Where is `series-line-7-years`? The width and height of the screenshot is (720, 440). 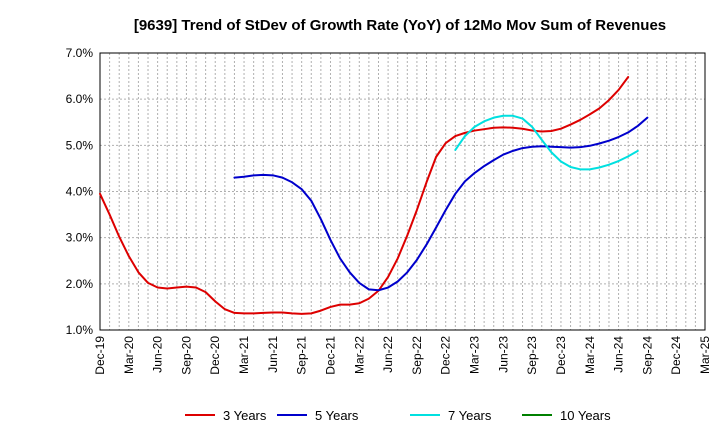
series-line-7-years is located at coordinates (546, 142).